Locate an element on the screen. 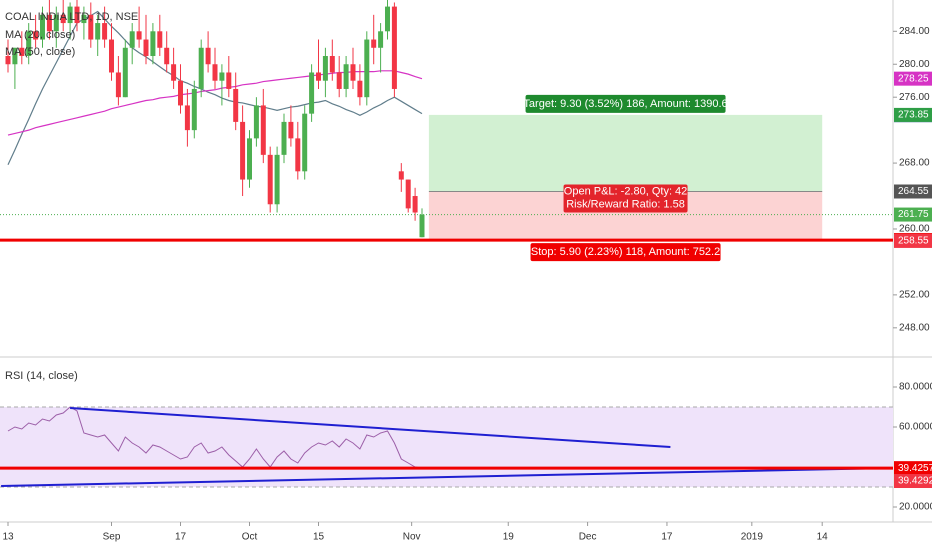 This screenshot has width=932, height=550. y-tick-label: 80.0000 is located at coordinates (915, 387).